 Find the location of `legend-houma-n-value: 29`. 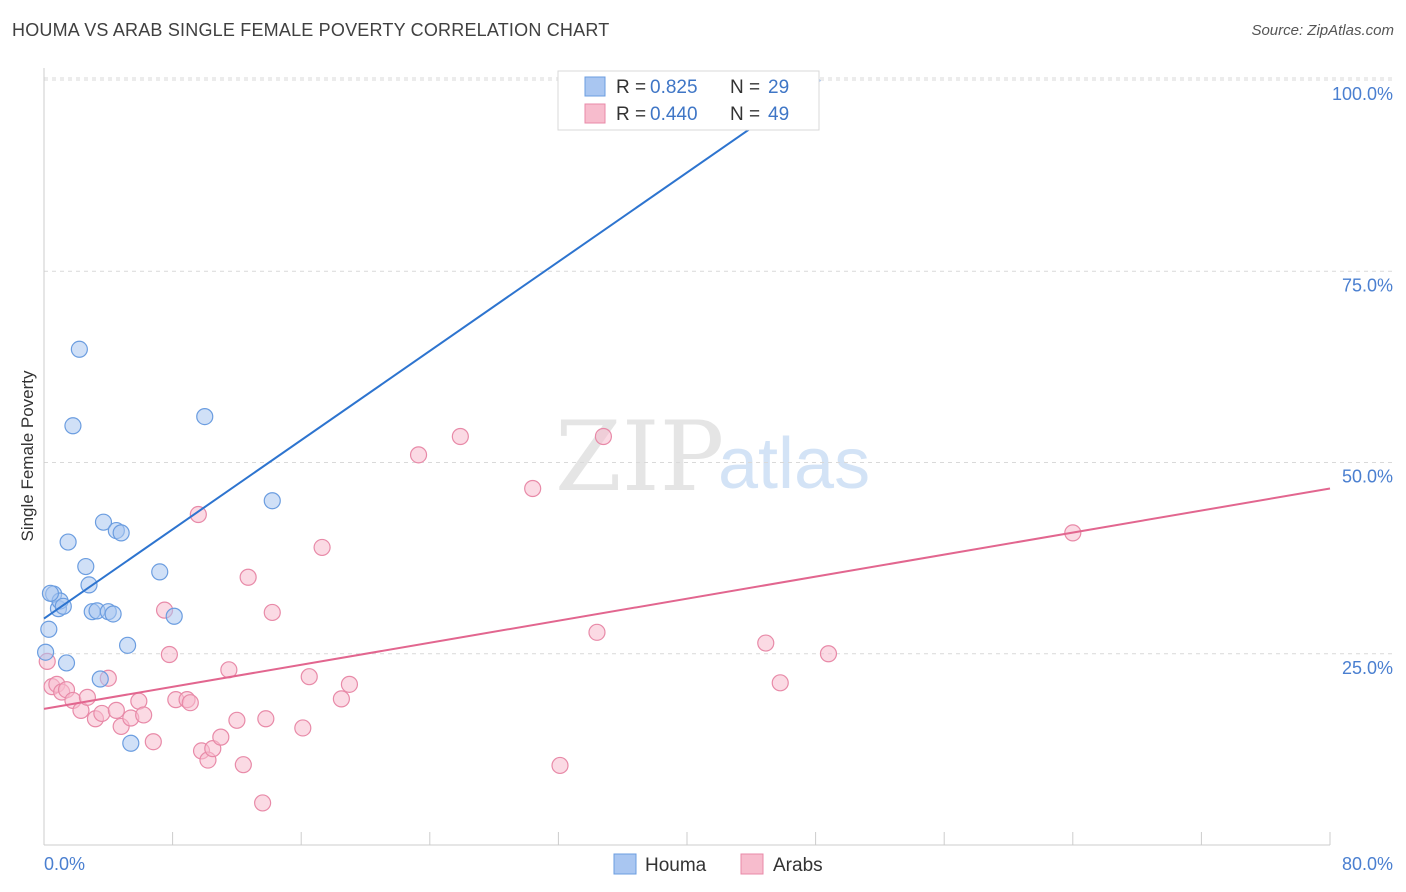

legend-houma-n-value: 29 is located at coordinates (778, 87).